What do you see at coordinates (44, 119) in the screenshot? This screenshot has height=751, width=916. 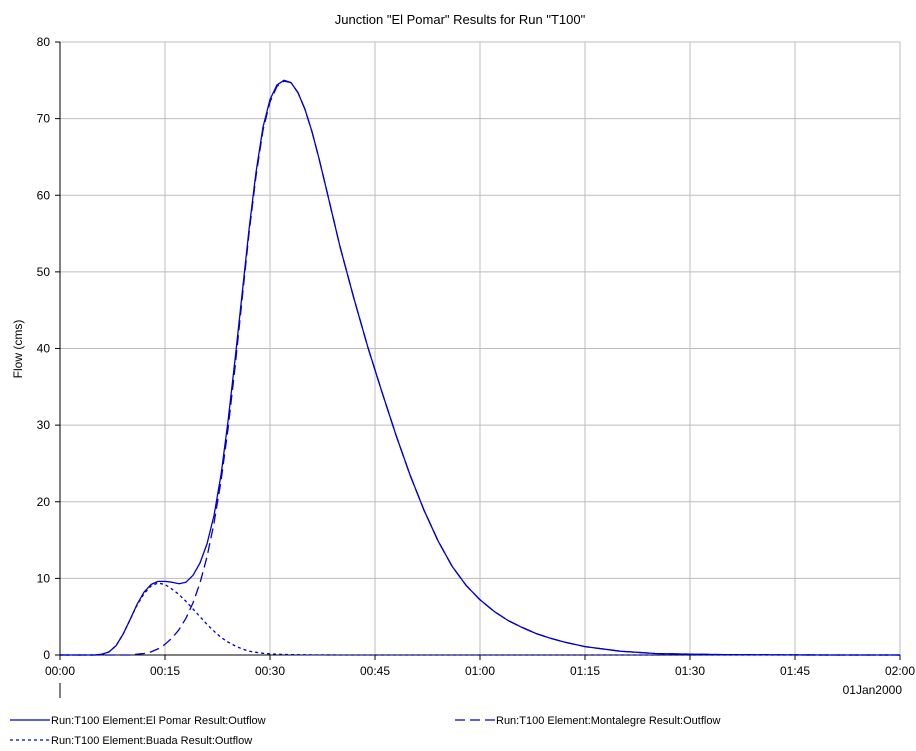 I see `y-tick-label: 70` at bounding box center [44, 119].